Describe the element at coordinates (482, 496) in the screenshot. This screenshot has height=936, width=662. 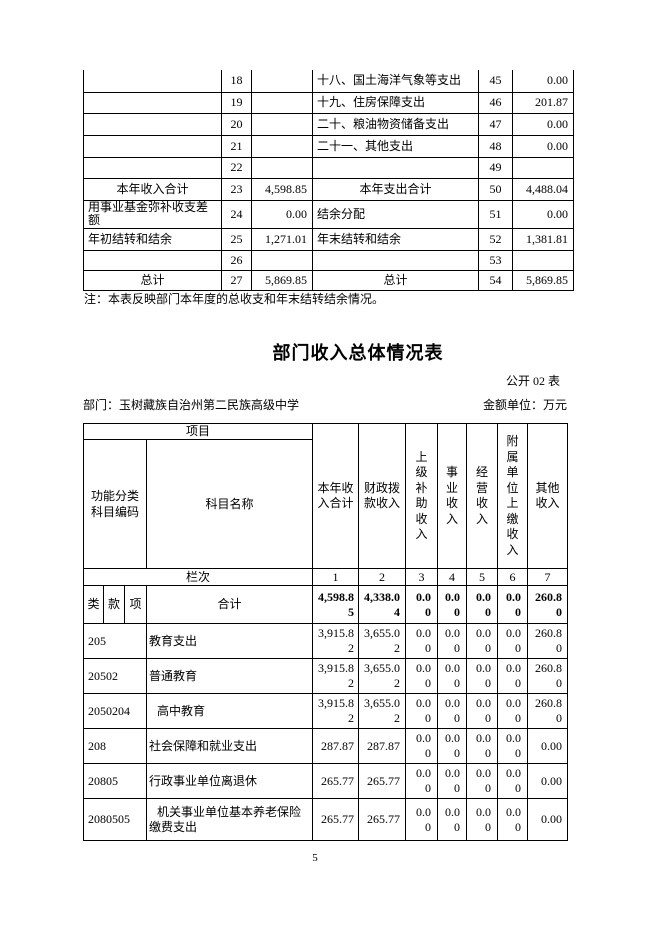
I see `col-header-operating-income: 经营收入` at that location.